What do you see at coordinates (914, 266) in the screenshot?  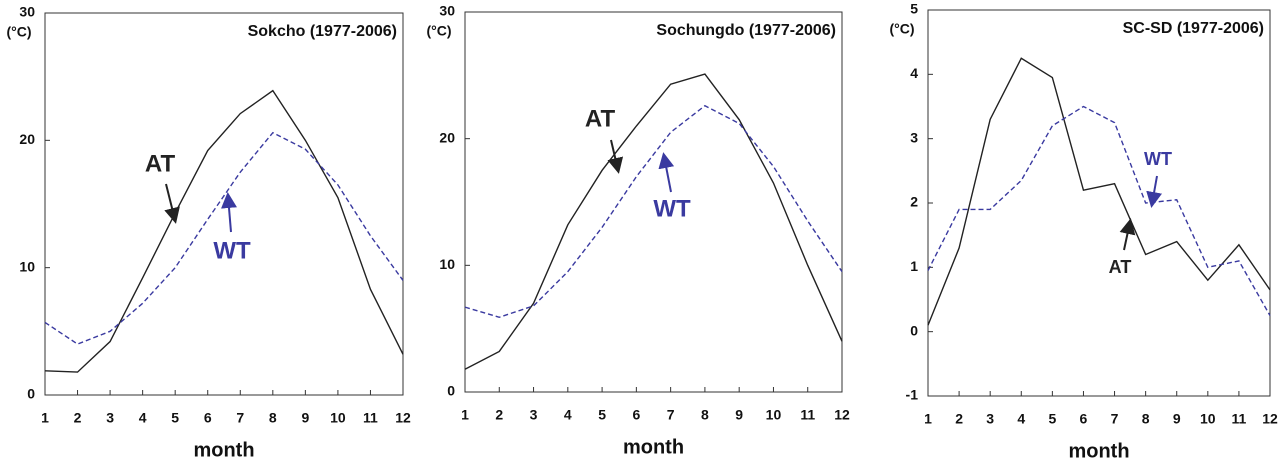 I see `y-tick-label: 1` at bounding box center [914, 266].